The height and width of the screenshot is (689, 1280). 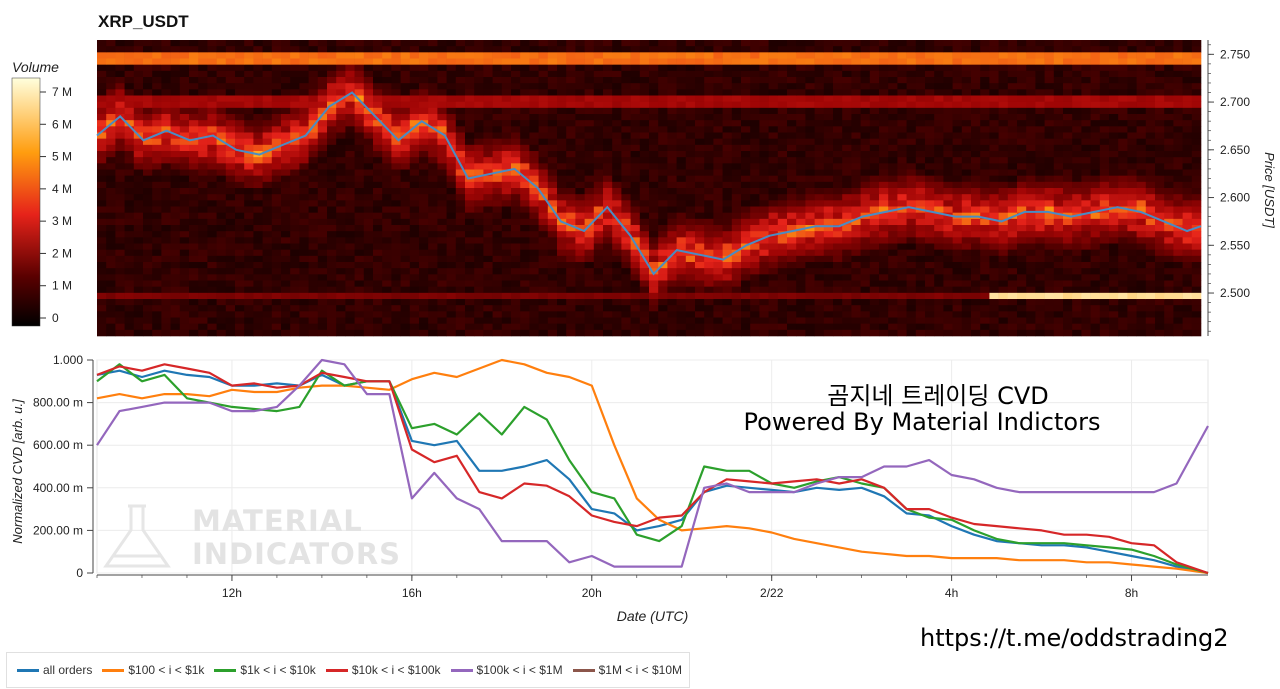 I want to click on legend-item: $1M < i < $10M, so click(x=627, y=670).